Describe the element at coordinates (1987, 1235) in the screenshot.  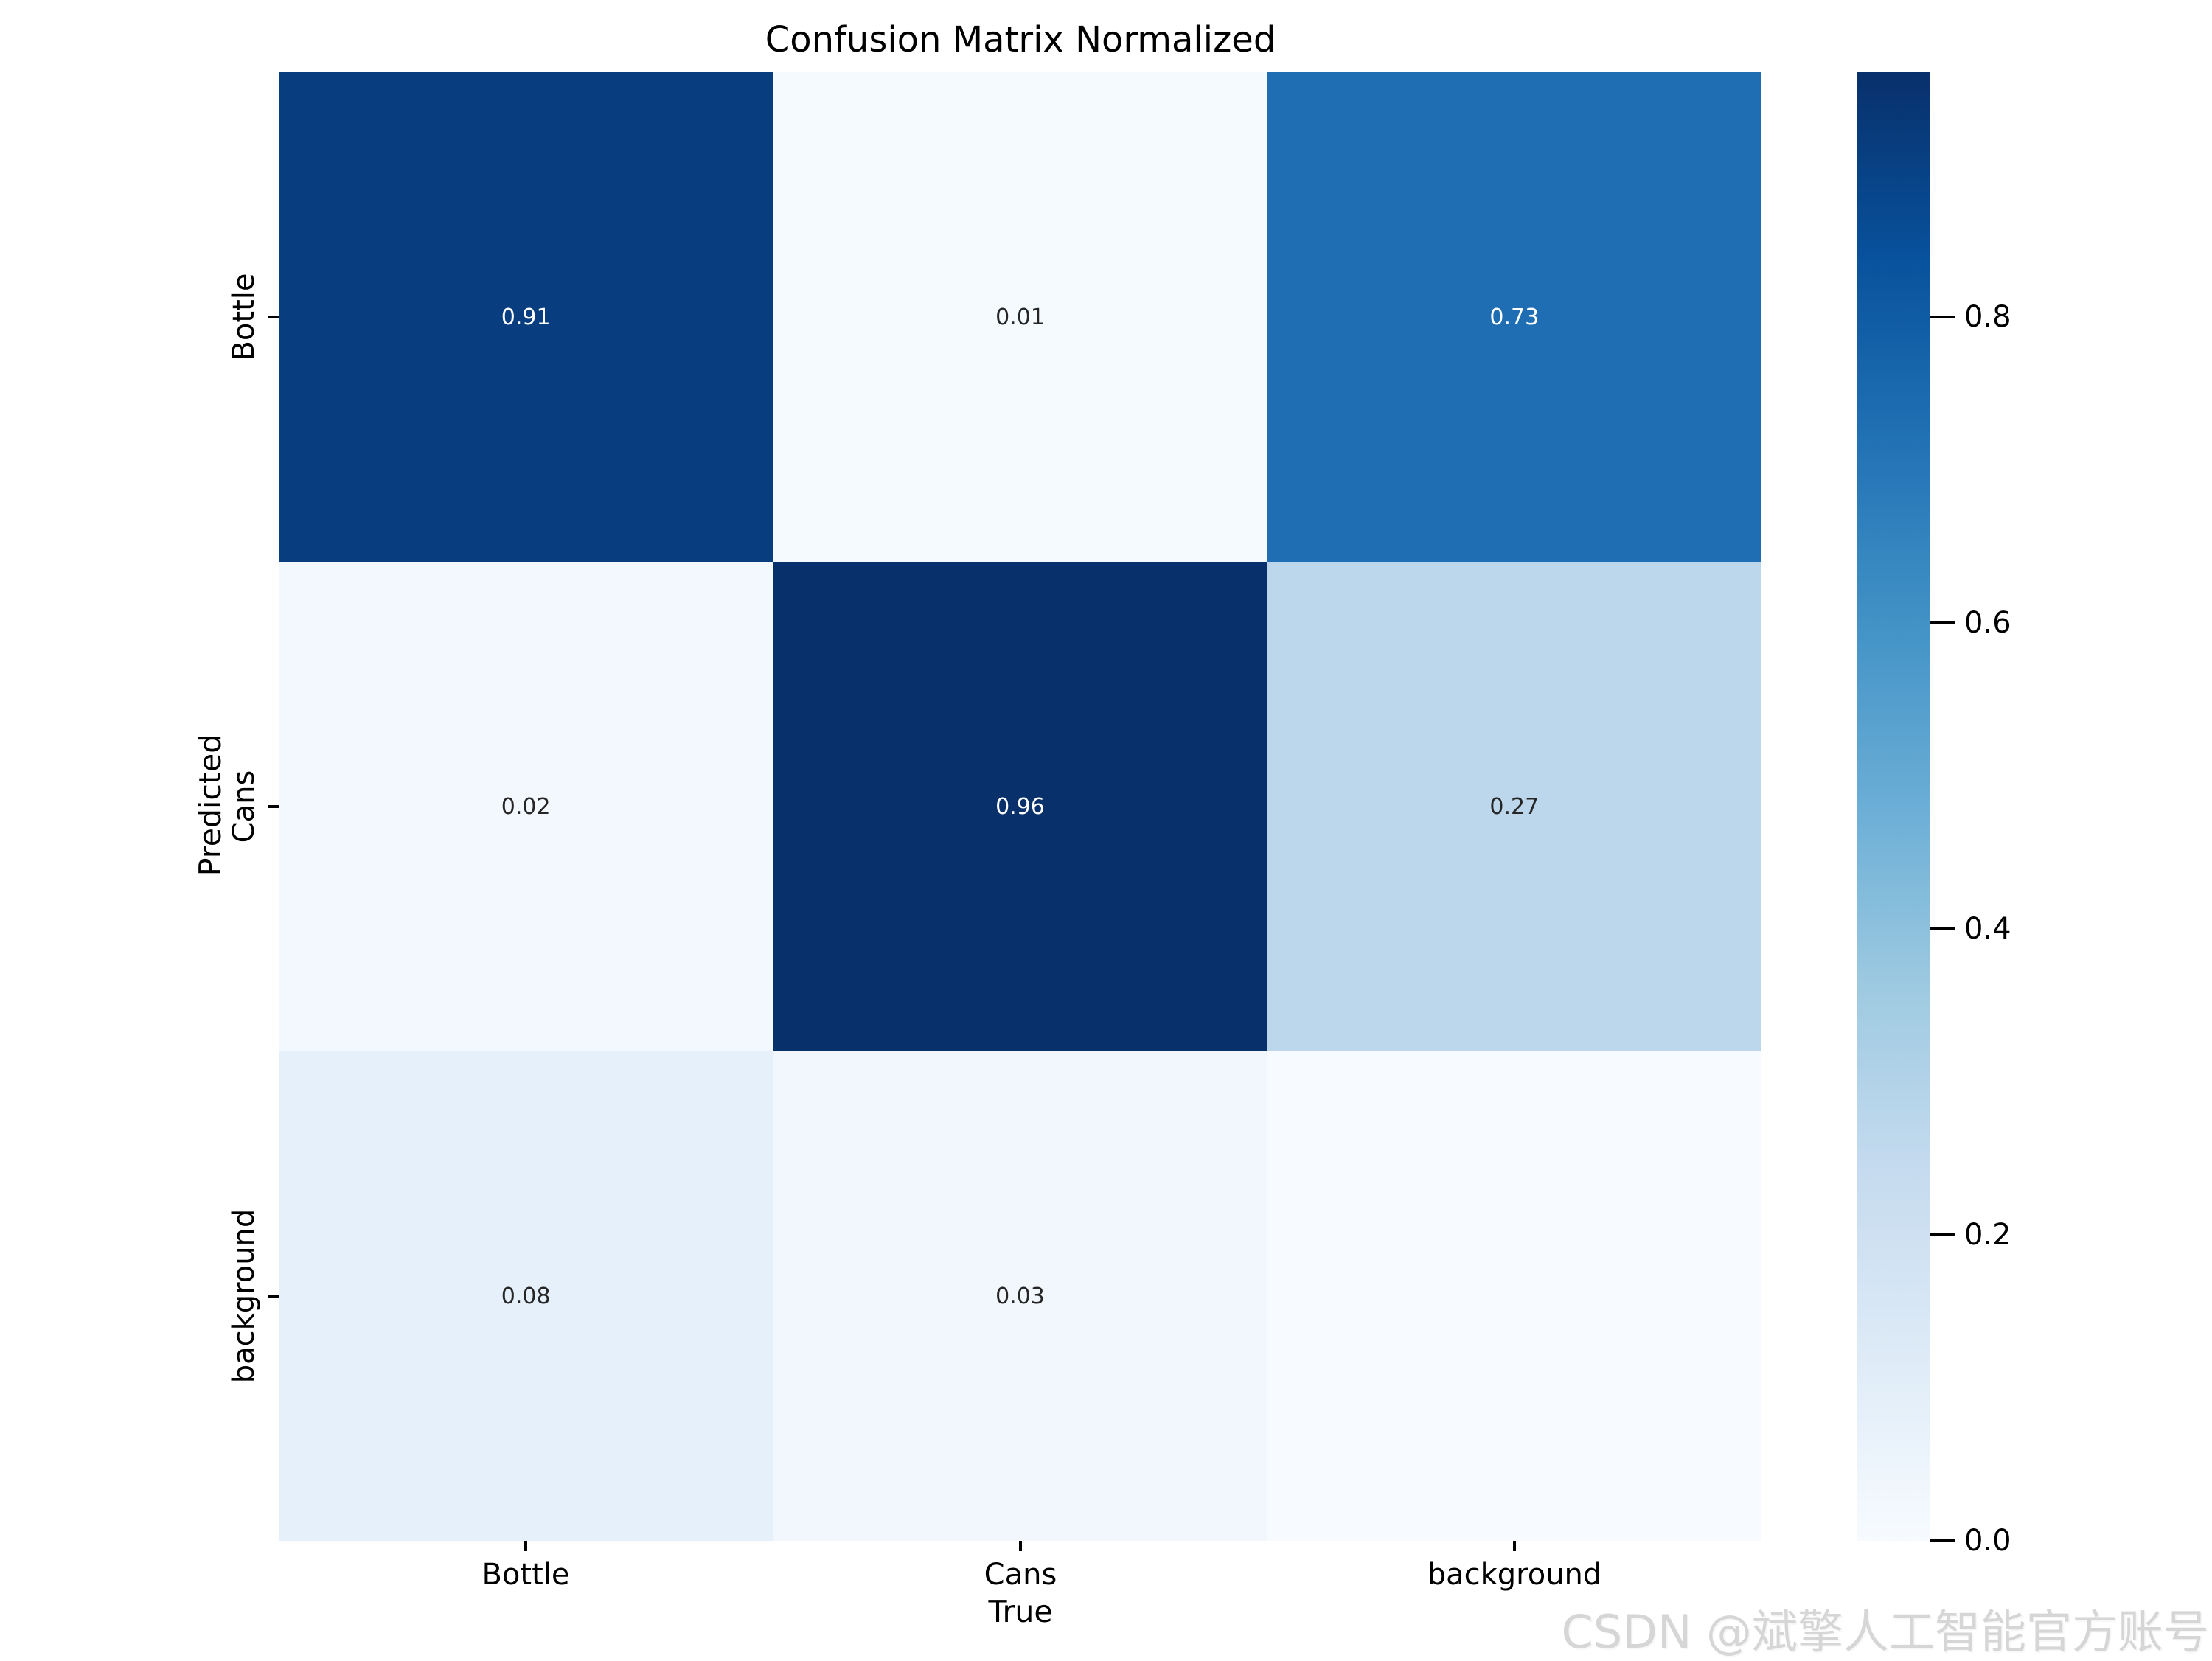
I see `colorbar-tick-label: 0.2` at that location.